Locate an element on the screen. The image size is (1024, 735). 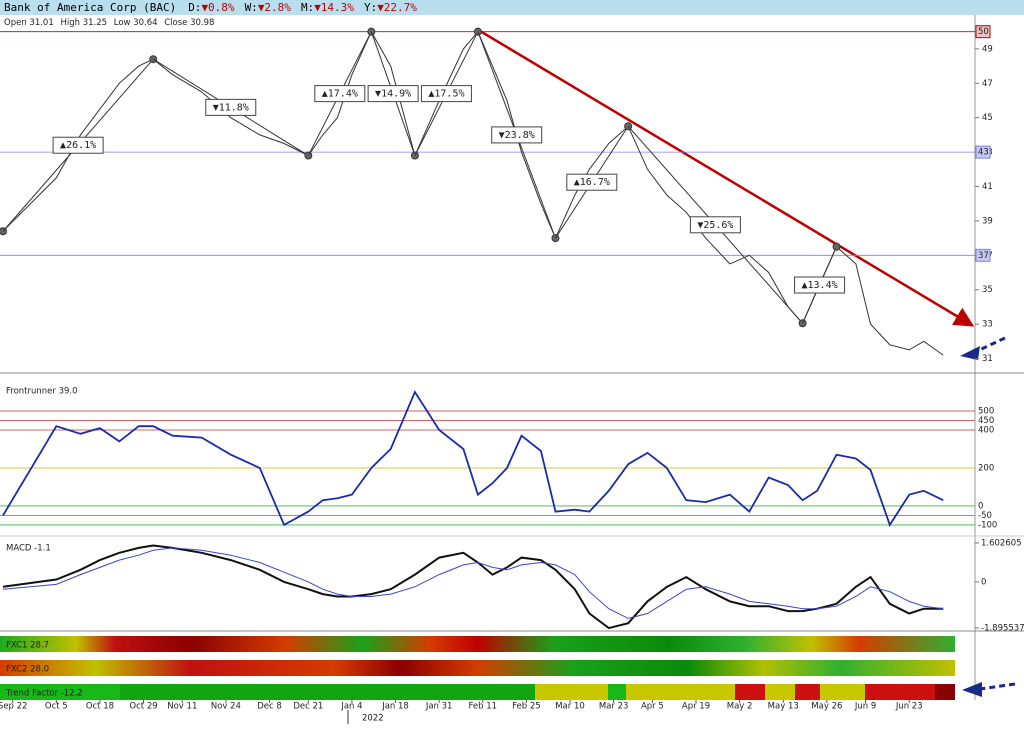
trend-factor-strip is located at coordinates (477, 692).